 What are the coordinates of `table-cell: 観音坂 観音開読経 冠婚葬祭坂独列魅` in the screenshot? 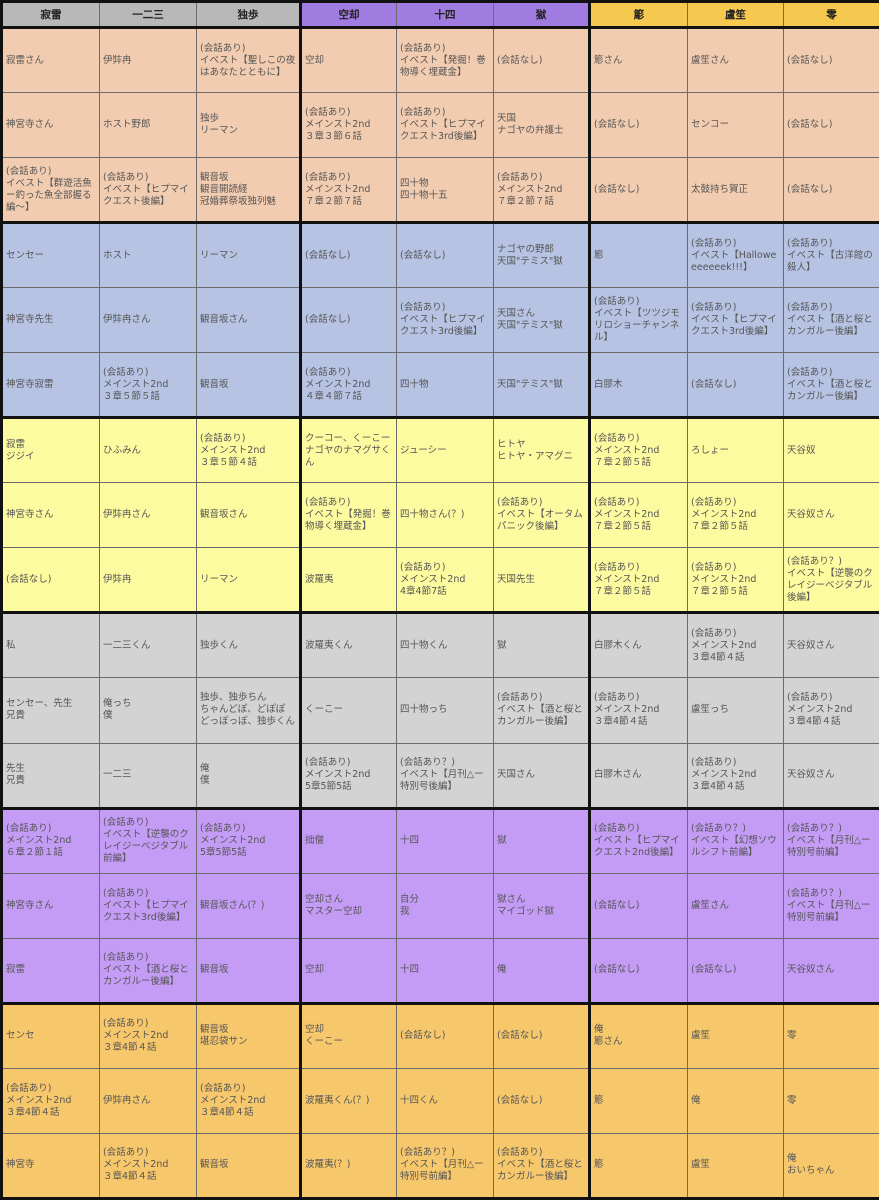 It's located at (248, 190).